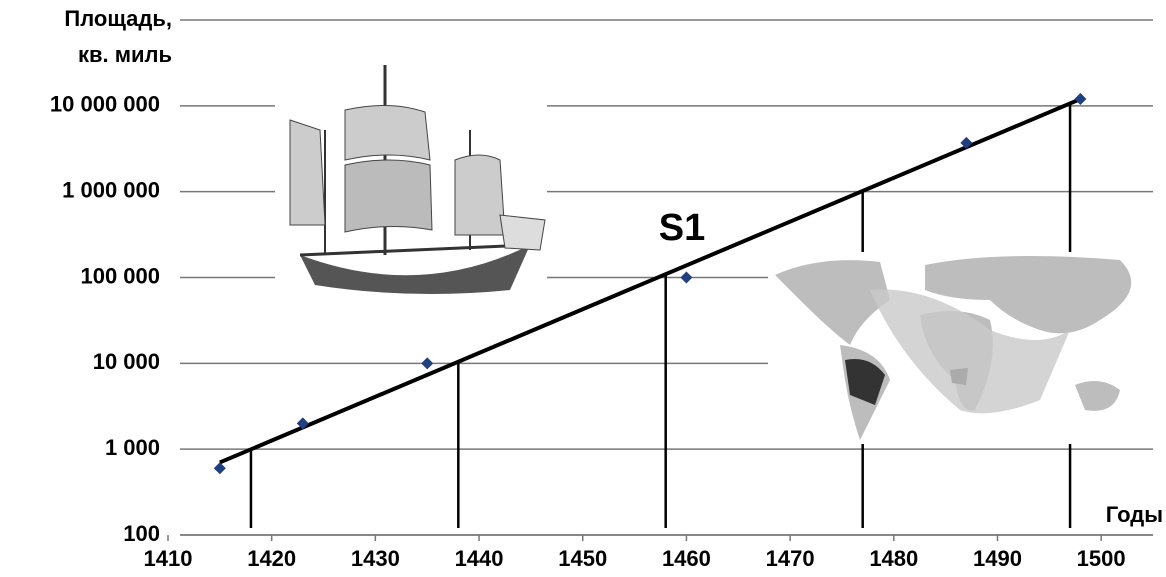 This screenshot has width=1166, height=577. What do you see at coordinates (375, 558) in the screenshot?
I see `x-tick-label: 1430` at bounding box center [375, 558].